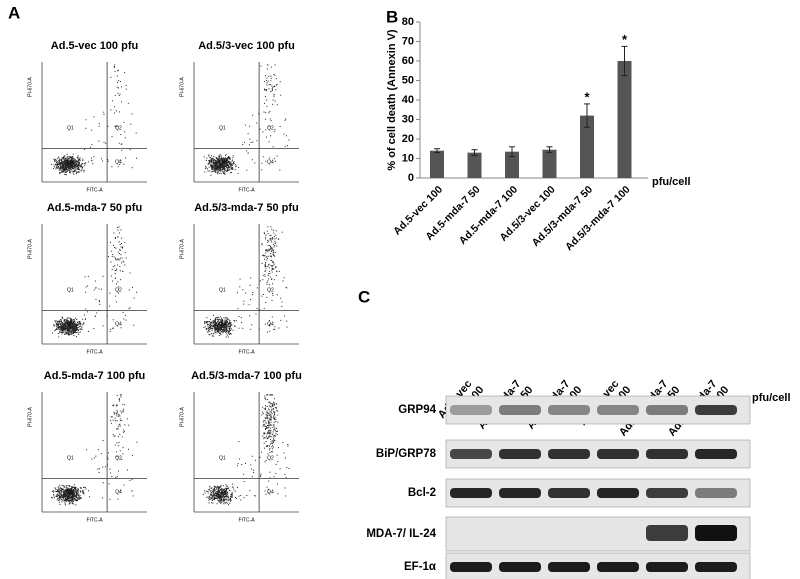 Image resolution: width=800 pixels, height=579 pixels. What do you see at coordinates (618, 454) in the screenshot?
I see `band` at bounding box center [618, 454].